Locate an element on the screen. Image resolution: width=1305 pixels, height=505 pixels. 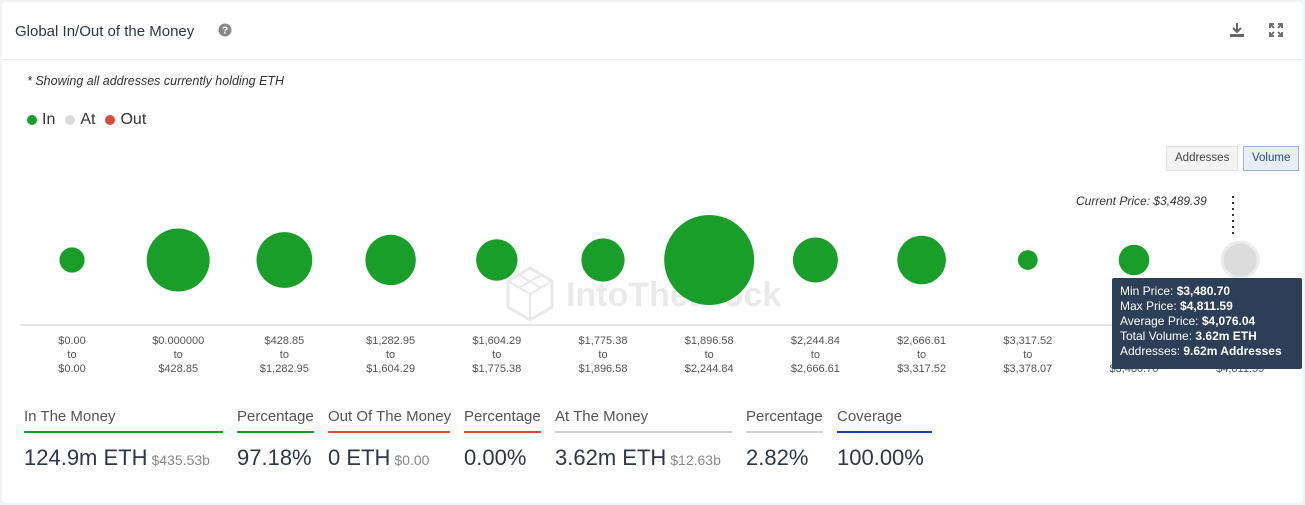
legend-dot-at is located at coordinates (70, 120).